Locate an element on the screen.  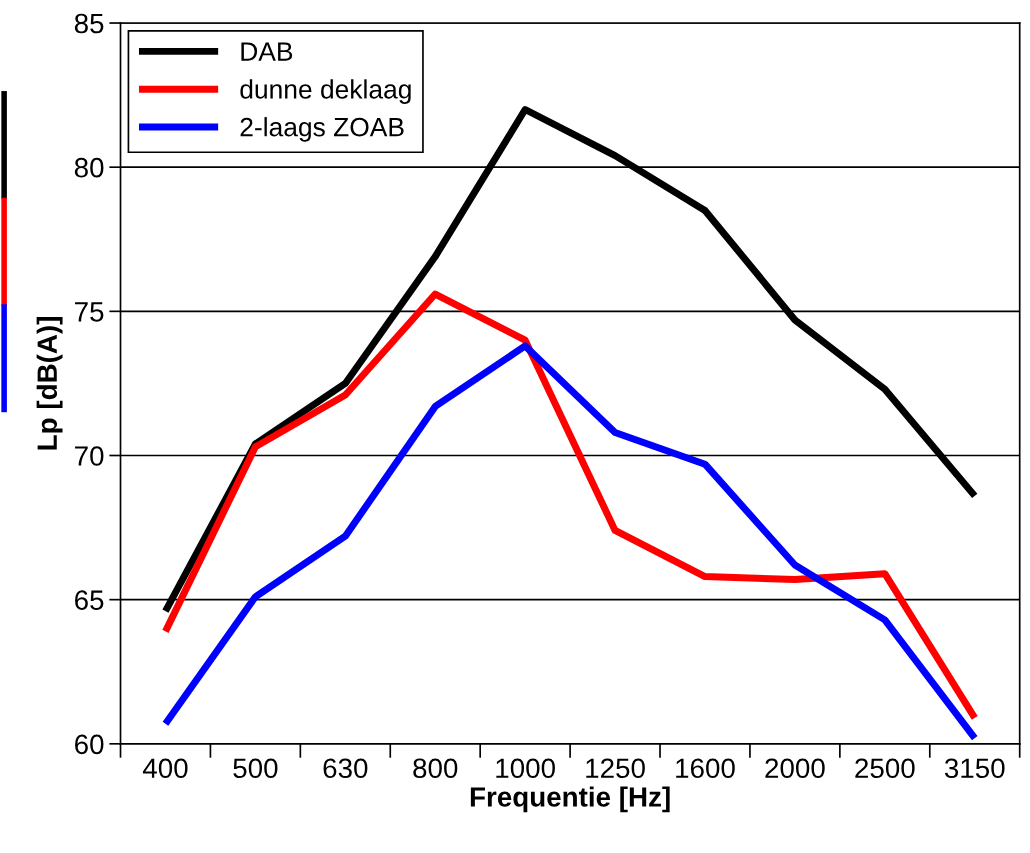
y-axis-title: Lp [dB(A)] is located at coordinates (49, 383).